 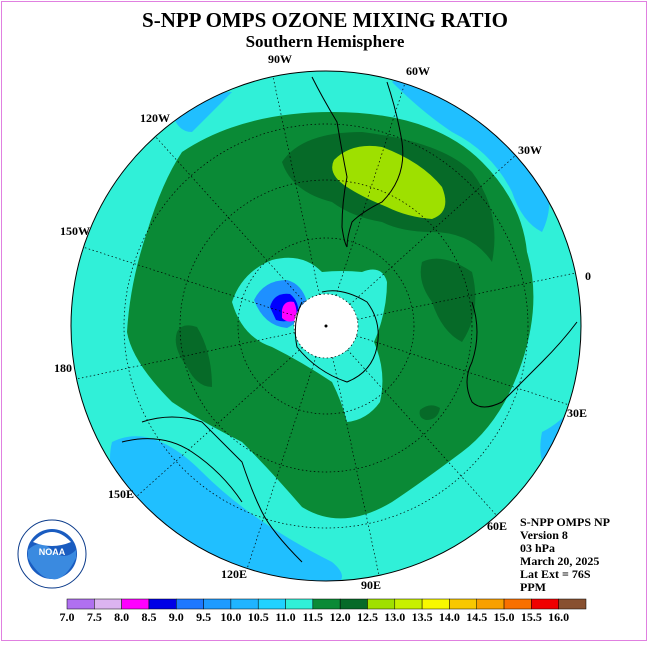 I want to click on lon-label-90w: 90W, so click(x=280, y=59).